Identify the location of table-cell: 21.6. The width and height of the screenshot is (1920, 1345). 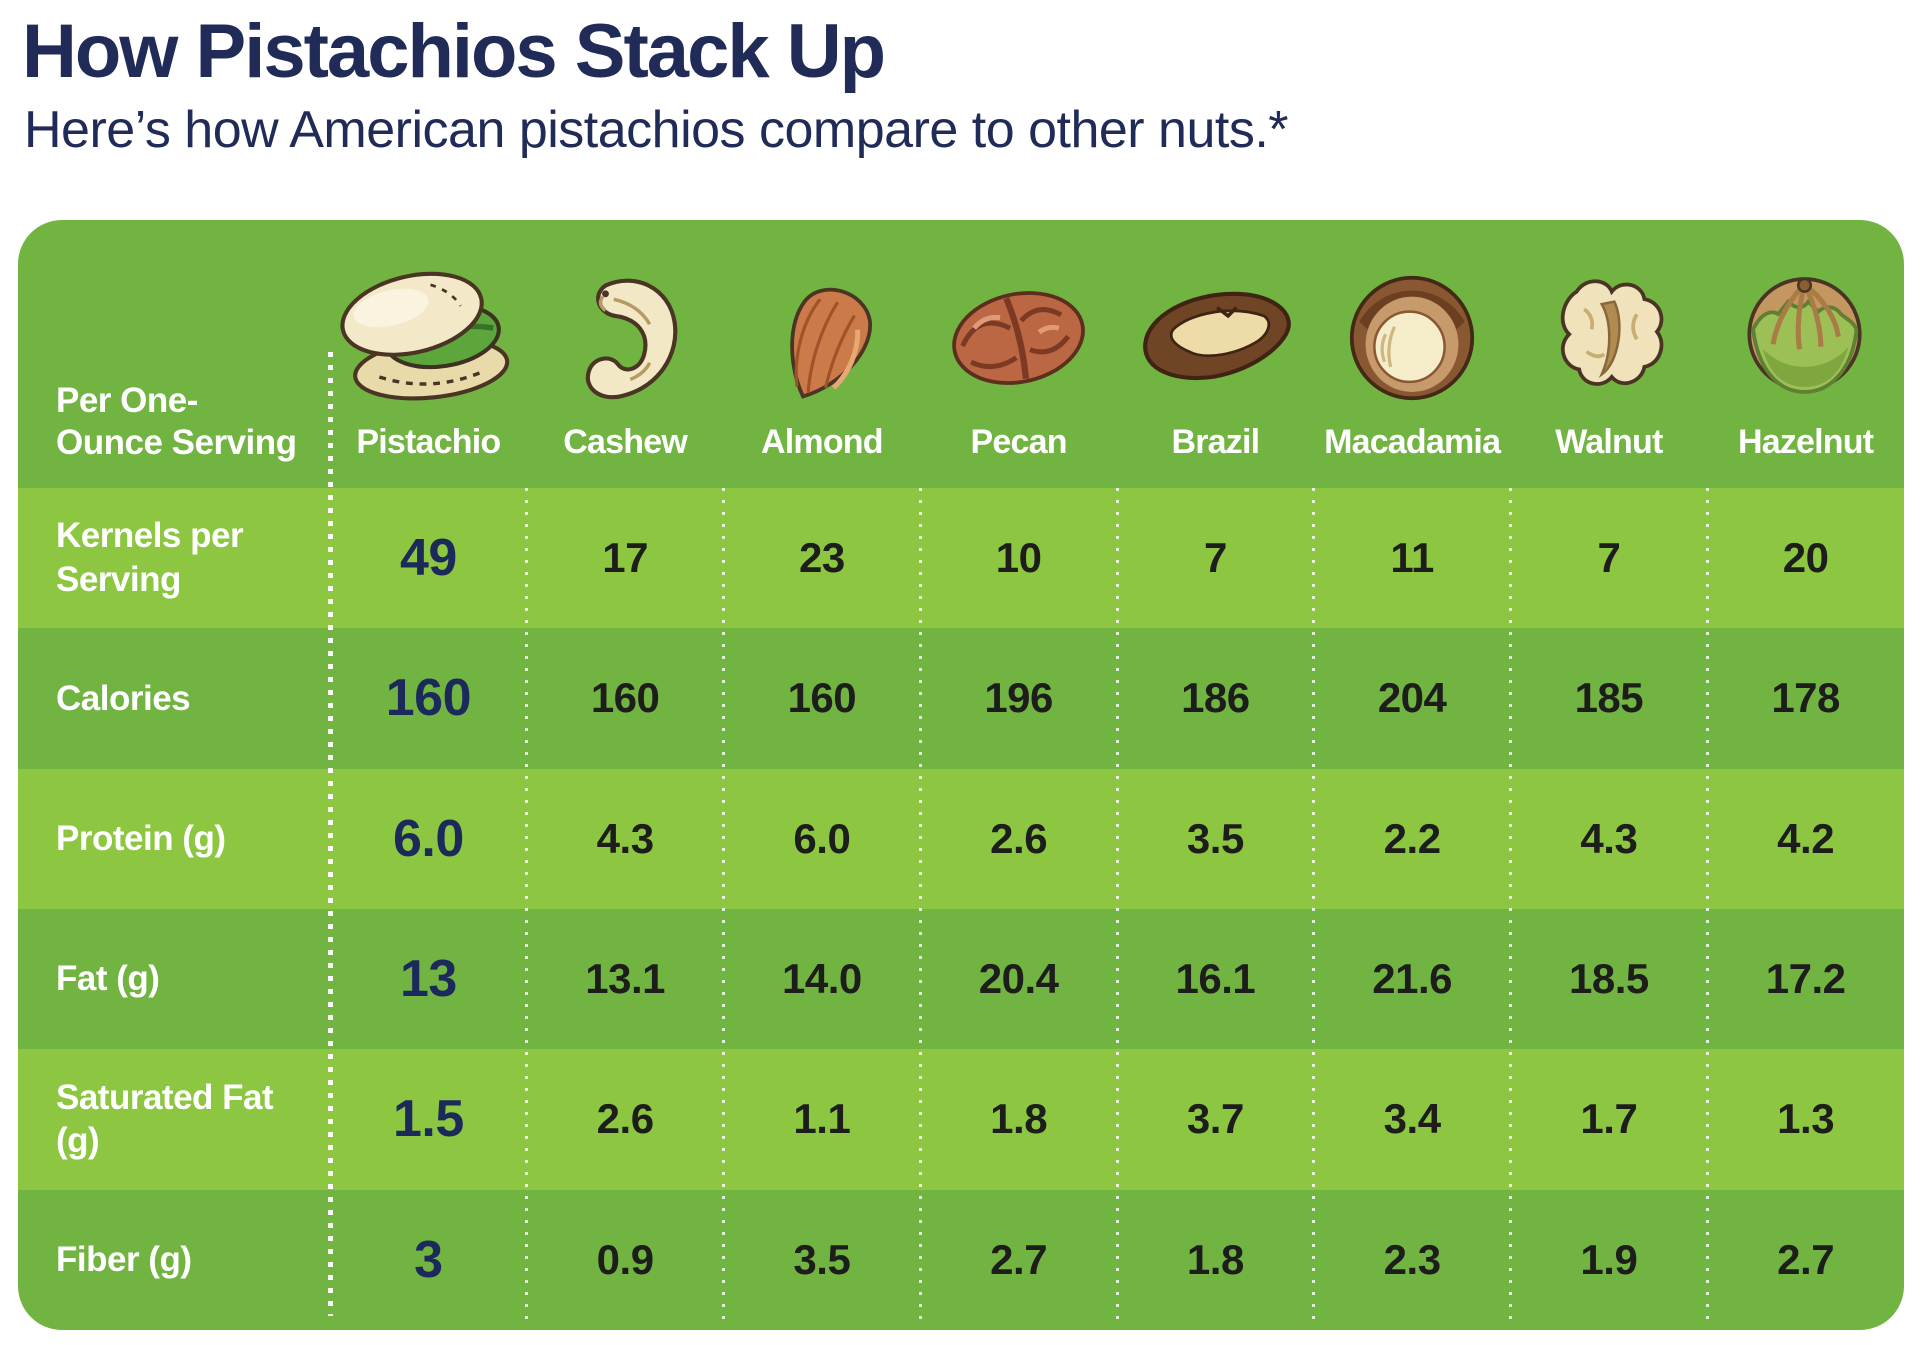
(1412, 979).